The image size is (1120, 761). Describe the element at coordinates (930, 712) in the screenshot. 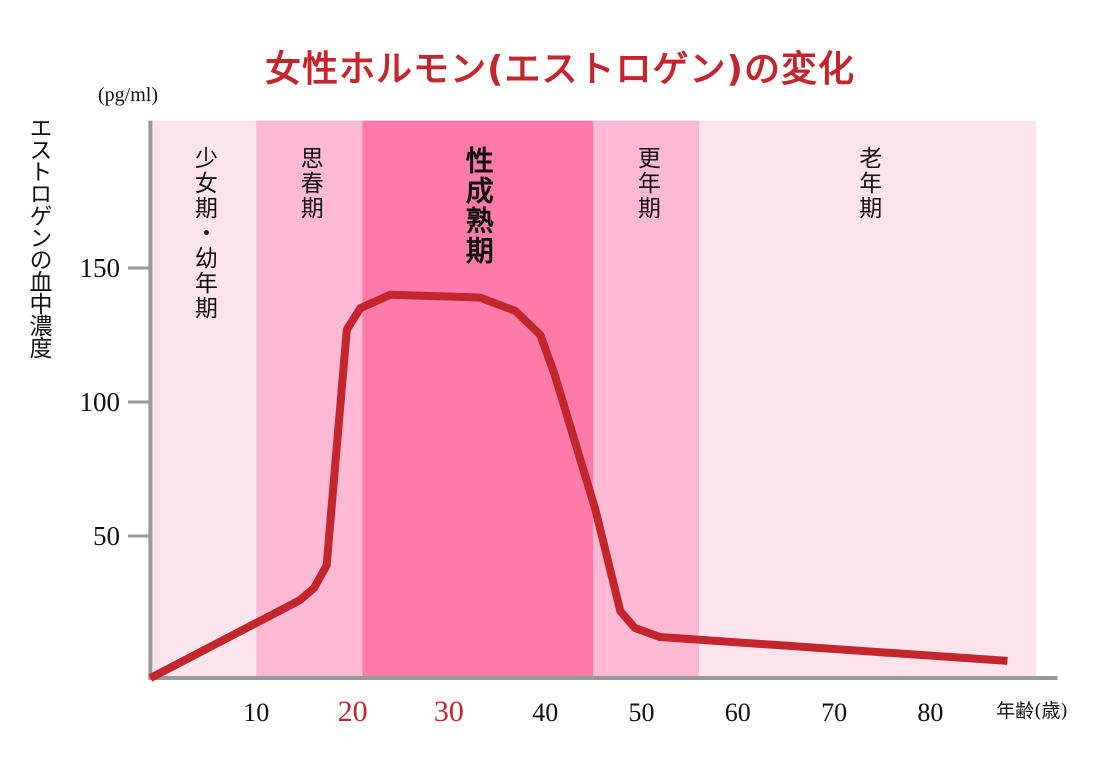

I see `x-tick-label: 80` at that location.